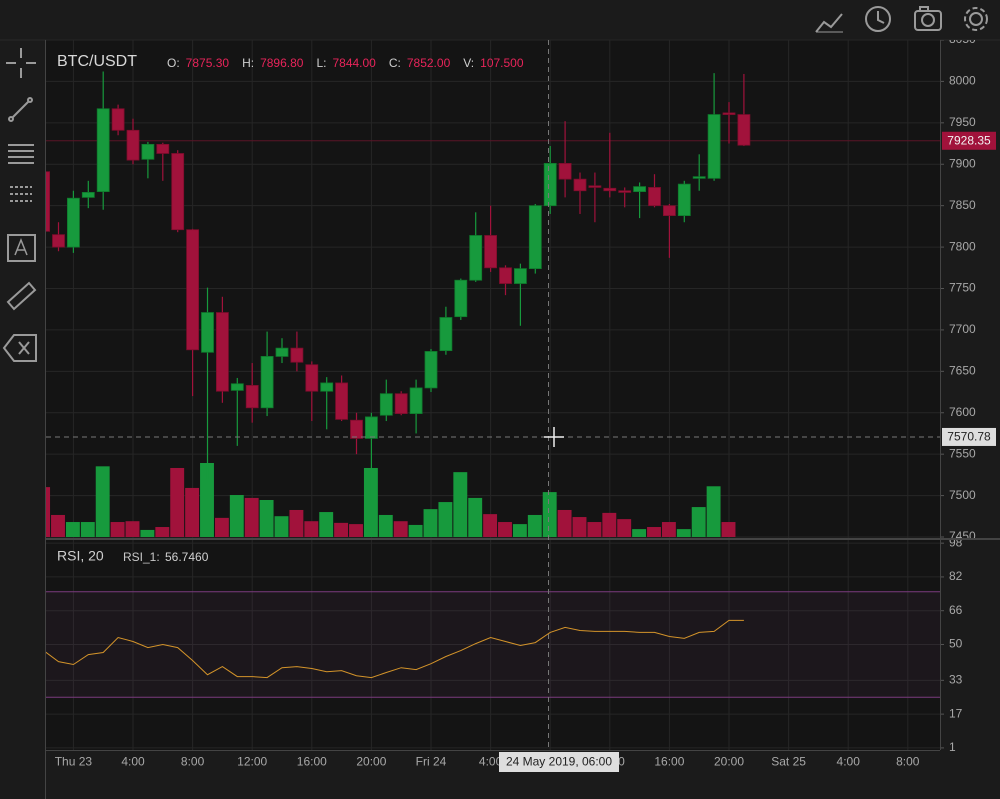 The height and width of the screenshot is (799, 1000). Describe the element at coordinates (956, 576) in the screenshot. I see `y-tick-label: 82` at that location.